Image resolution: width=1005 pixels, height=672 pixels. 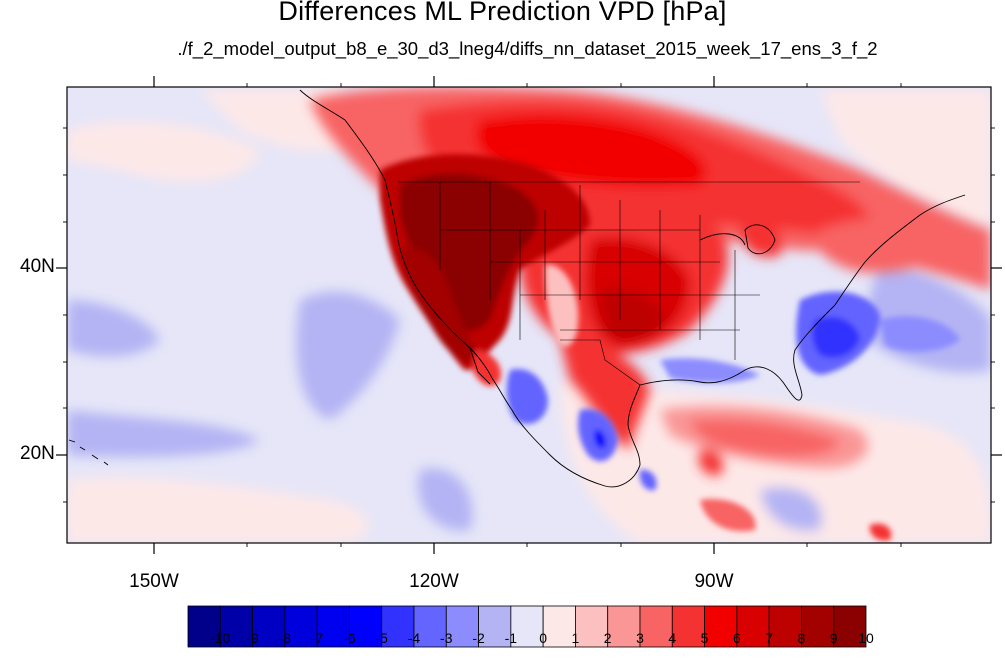 I want to click on colorbar-label: 6, so click(x=736, y=638).